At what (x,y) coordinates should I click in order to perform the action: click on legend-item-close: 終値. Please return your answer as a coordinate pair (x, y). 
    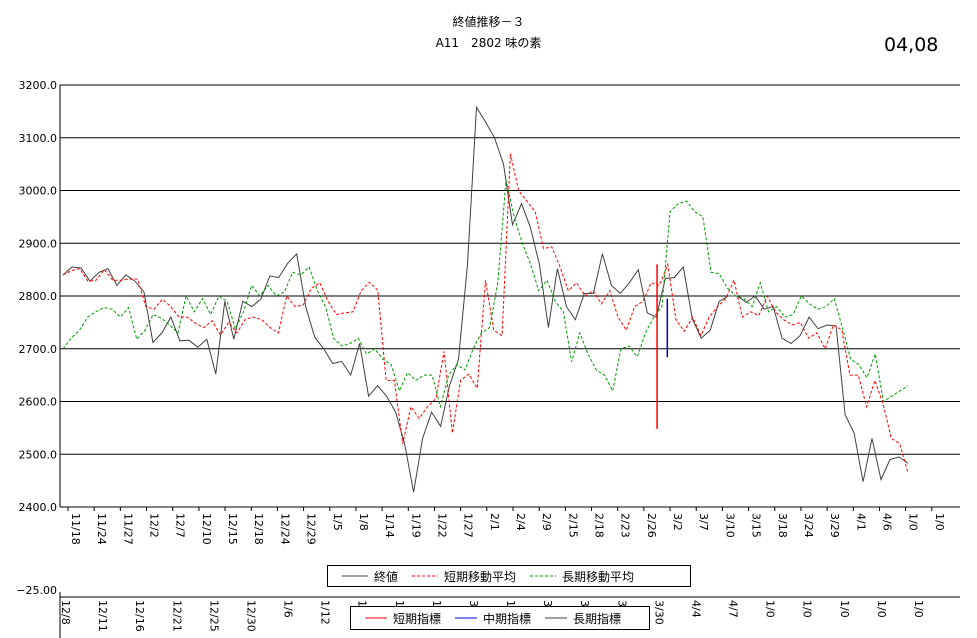
    Looking at the image, I should click on (370, 576).